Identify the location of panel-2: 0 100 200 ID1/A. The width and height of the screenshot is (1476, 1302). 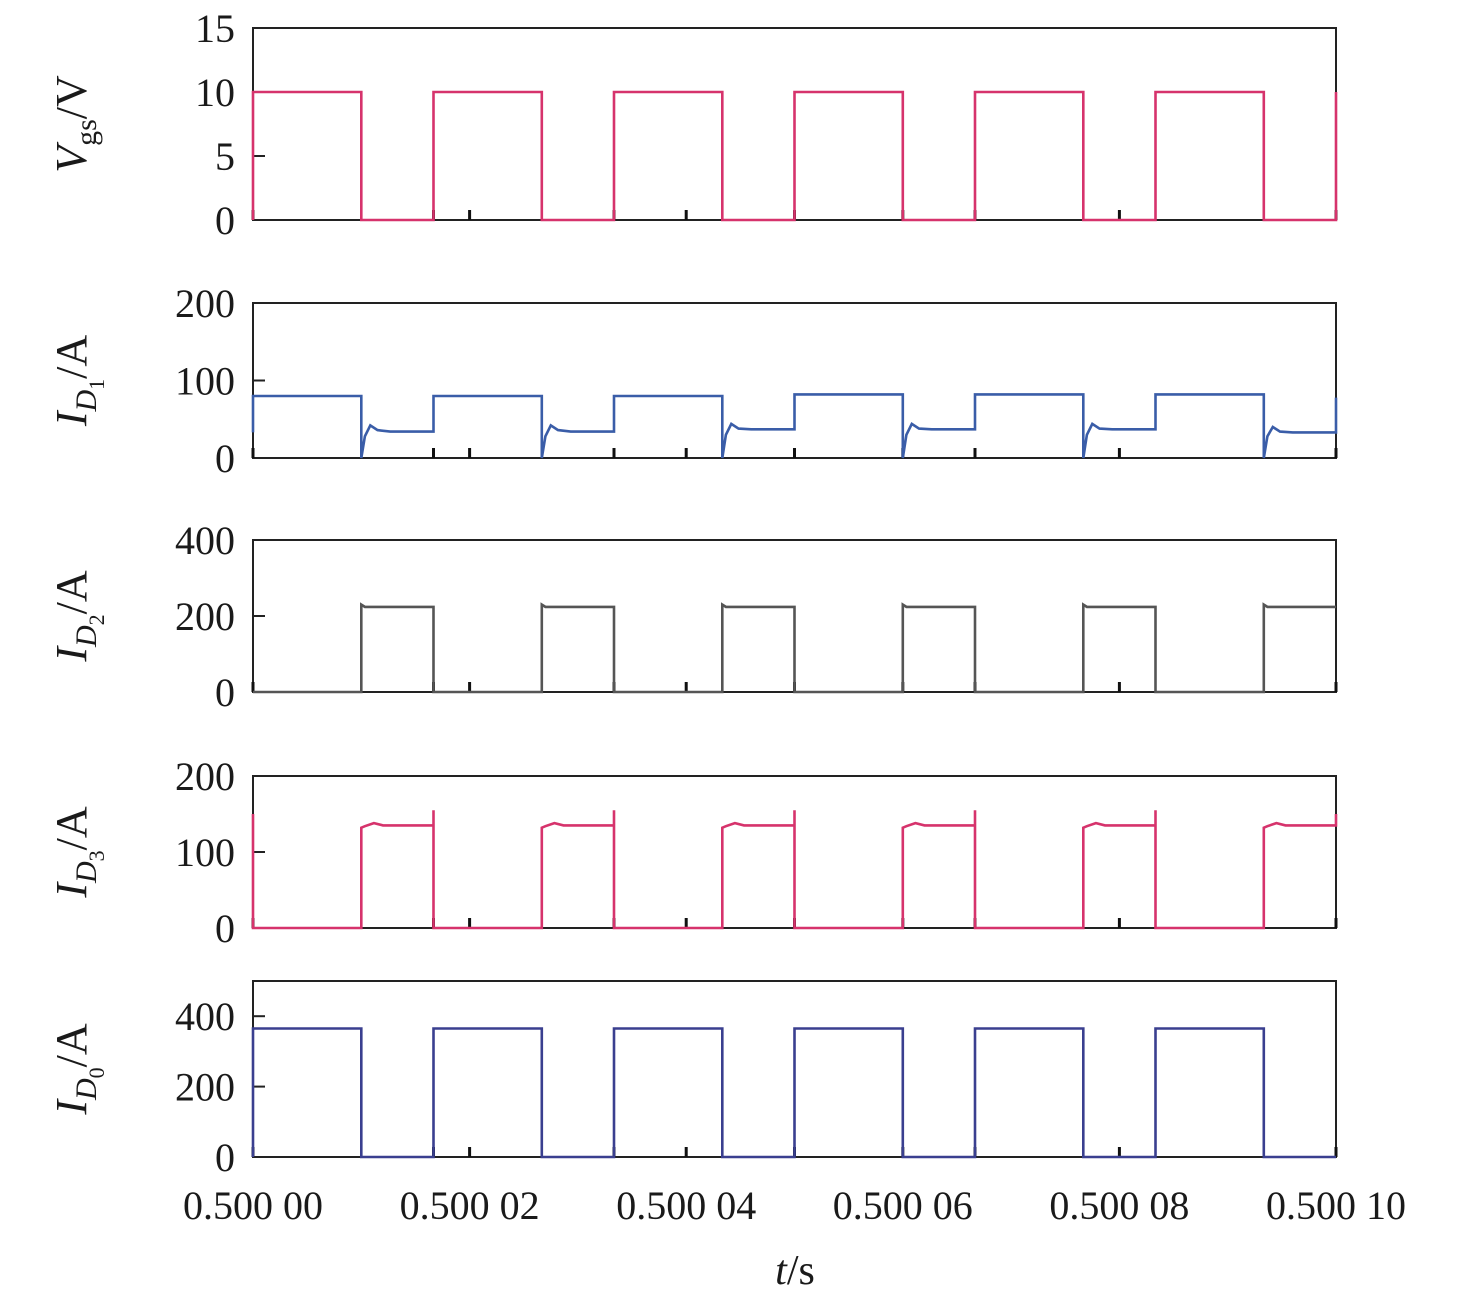
(692, 381).